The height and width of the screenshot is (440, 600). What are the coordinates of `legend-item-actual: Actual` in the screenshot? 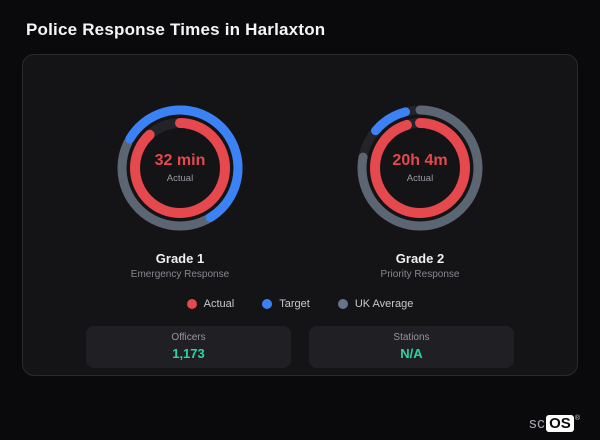 It's located at (210, 304).